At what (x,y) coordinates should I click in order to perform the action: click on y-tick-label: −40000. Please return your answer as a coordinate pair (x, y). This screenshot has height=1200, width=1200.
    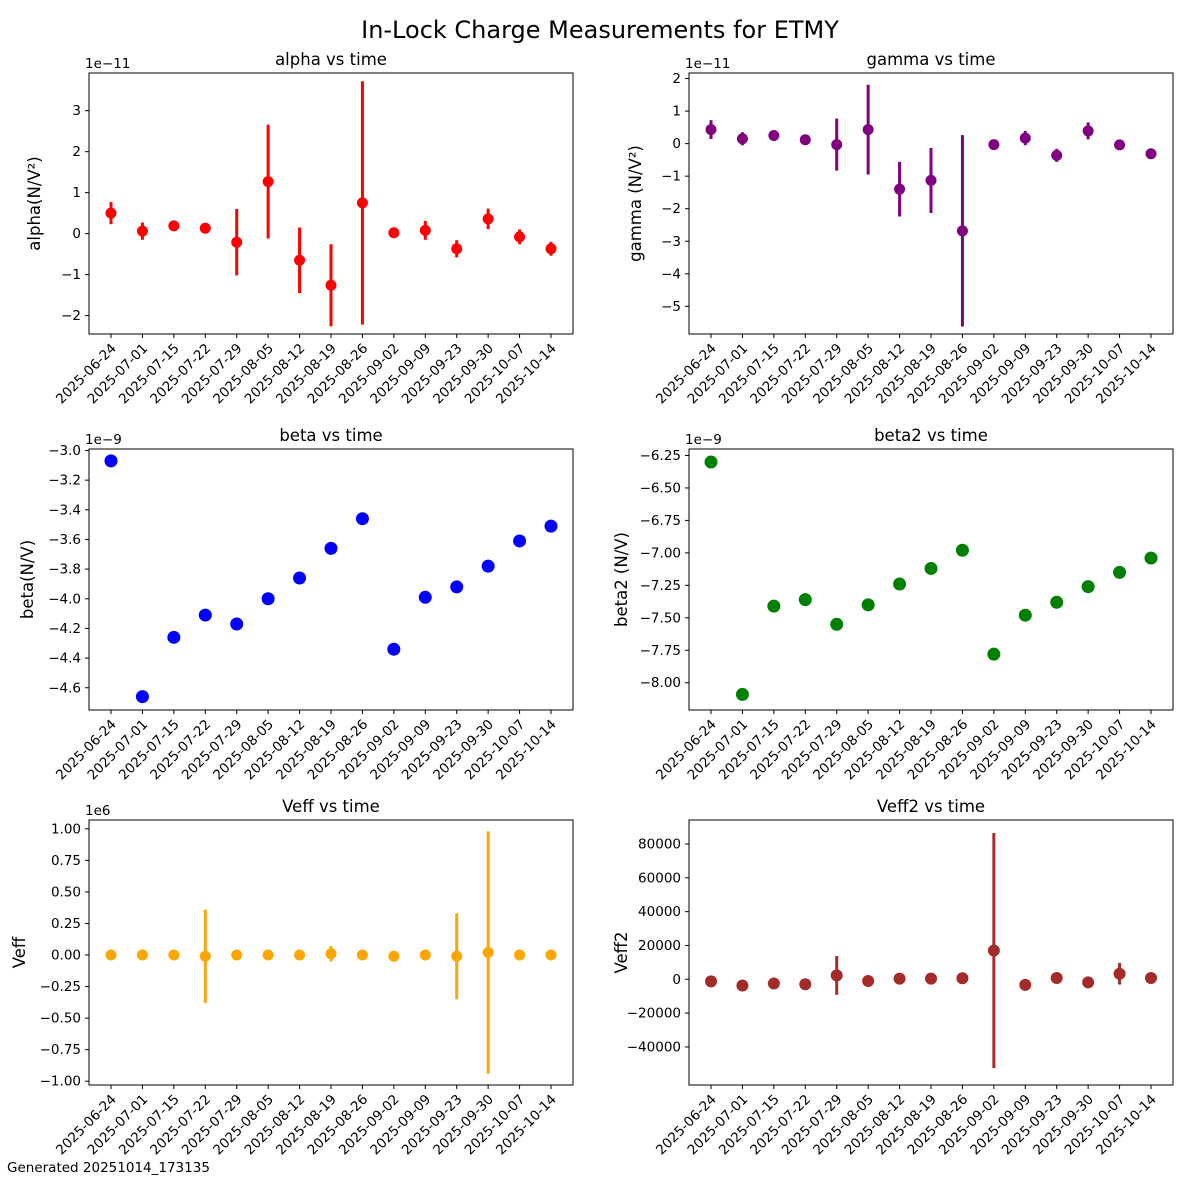
    Looking at the image, I should click on (654, 1047).